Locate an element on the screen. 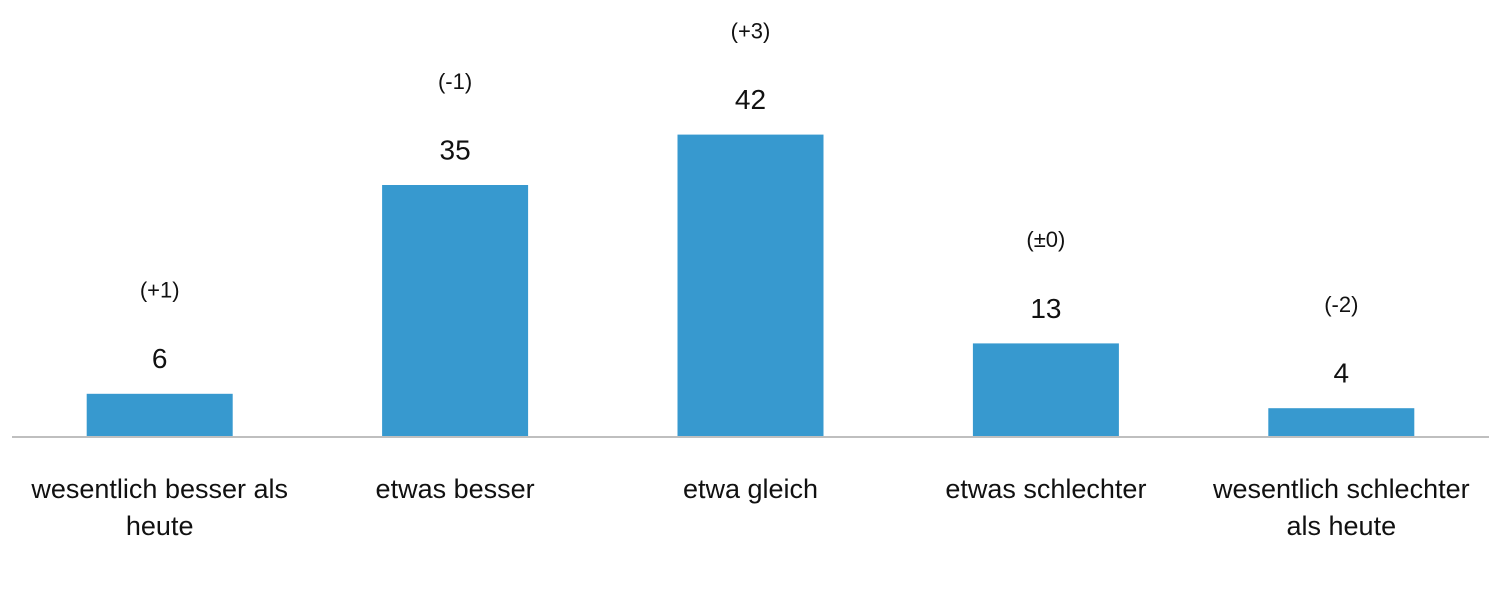 The width and height of the screenshot is (1489, 593). x-tick-label: wesentlich besser als heute is located at coordinates (159, 507).